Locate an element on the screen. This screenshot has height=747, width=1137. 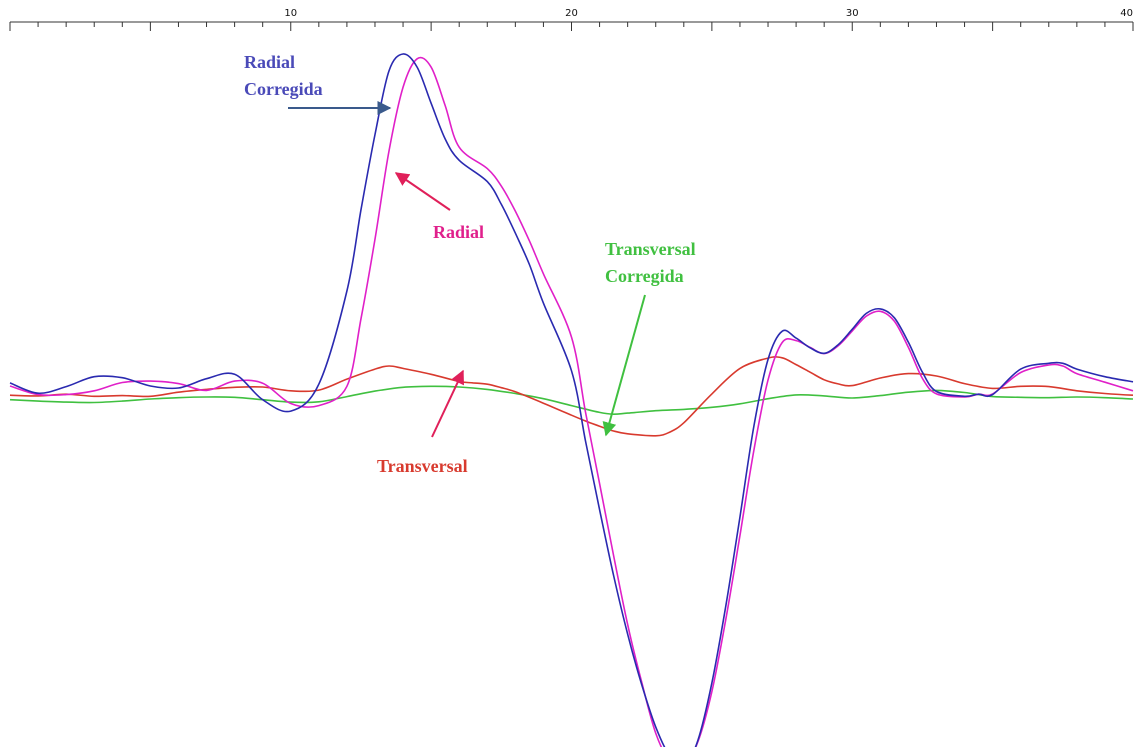
series-line-transversal-corregida is located at coordinates (571, 400).